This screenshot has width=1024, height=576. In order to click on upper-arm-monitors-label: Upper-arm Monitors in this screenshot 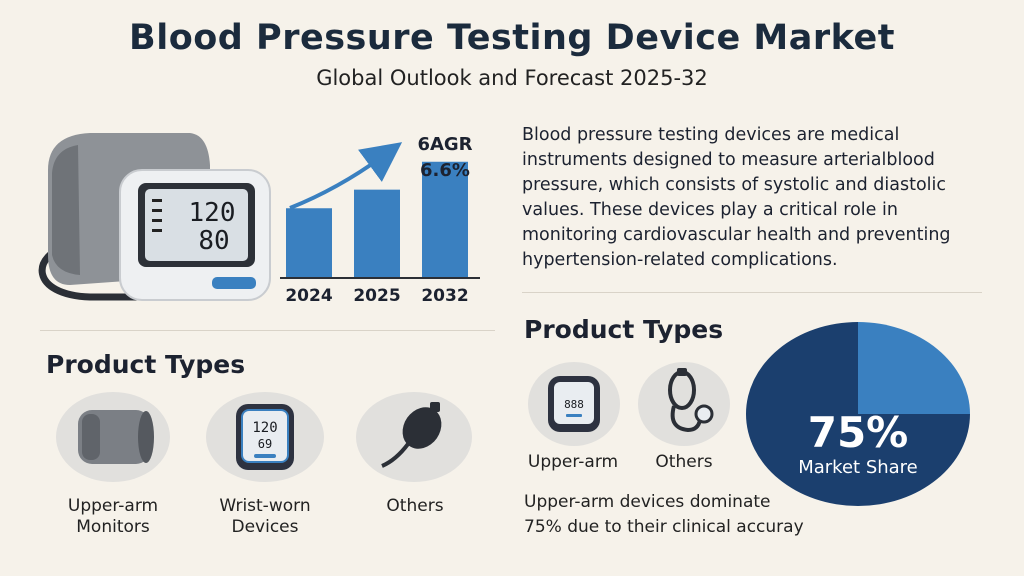, I will do `click(113, 516)`.